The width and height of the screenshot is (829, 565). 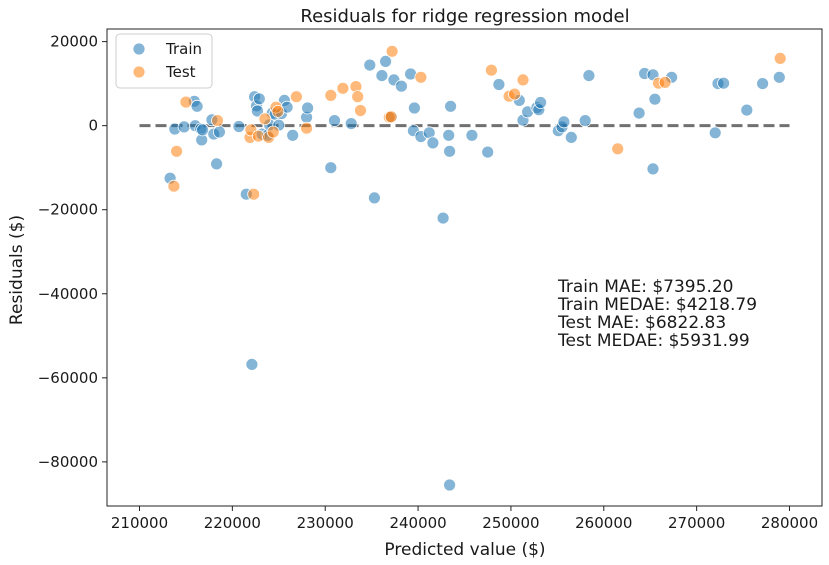 What do you see at coordinates (17, 270) in the screenshot?
I see `y-axis-label: Residuals ($)` at bounding box center [17, 270].